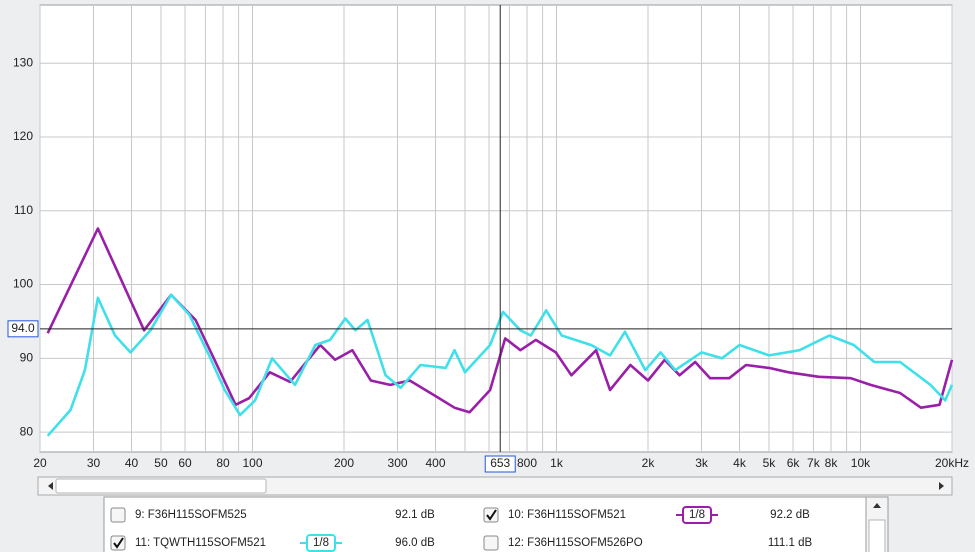  I want to click on measurement-level: 111.1 dB, so click(790, 543).